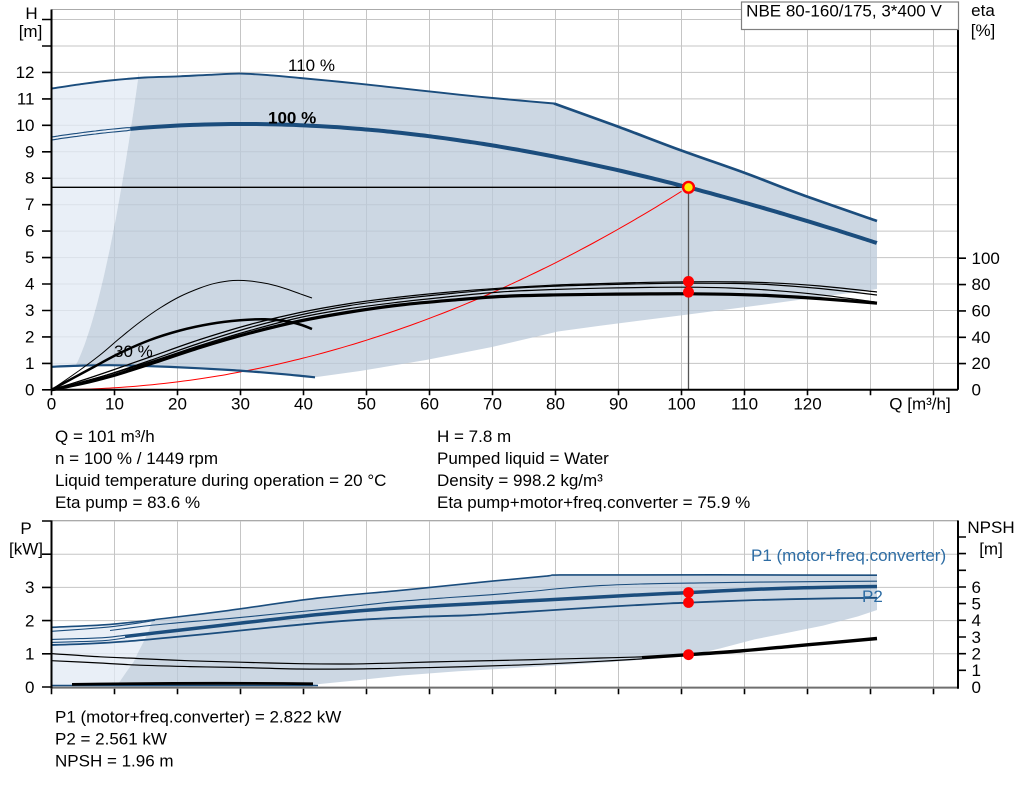  I want to click on svg-text: 8, so click(29, 178).